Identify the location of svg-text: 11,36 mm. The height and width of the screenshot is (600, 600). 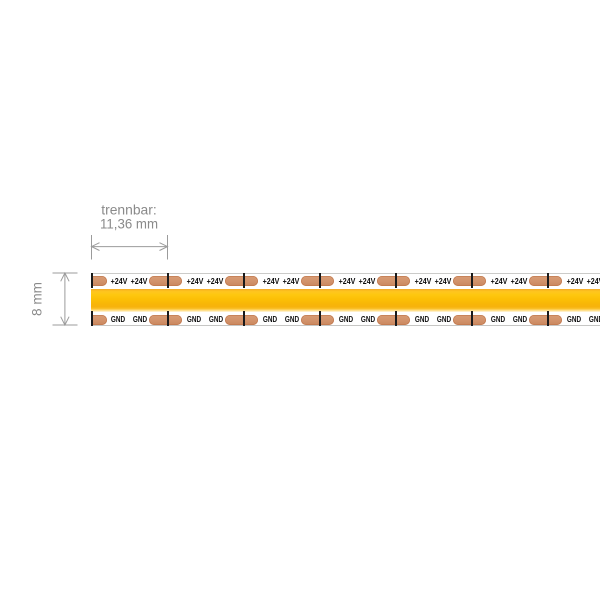
(129, 223).